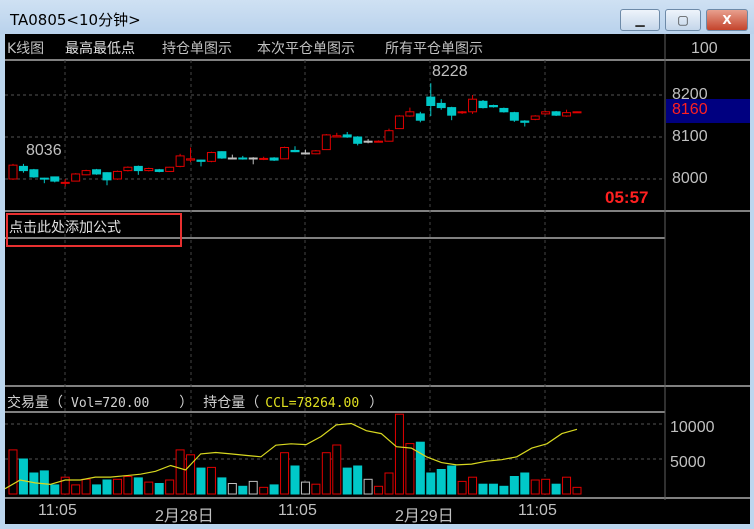  I want to click on vol-value: Vol=720.00, so click(110, 403).